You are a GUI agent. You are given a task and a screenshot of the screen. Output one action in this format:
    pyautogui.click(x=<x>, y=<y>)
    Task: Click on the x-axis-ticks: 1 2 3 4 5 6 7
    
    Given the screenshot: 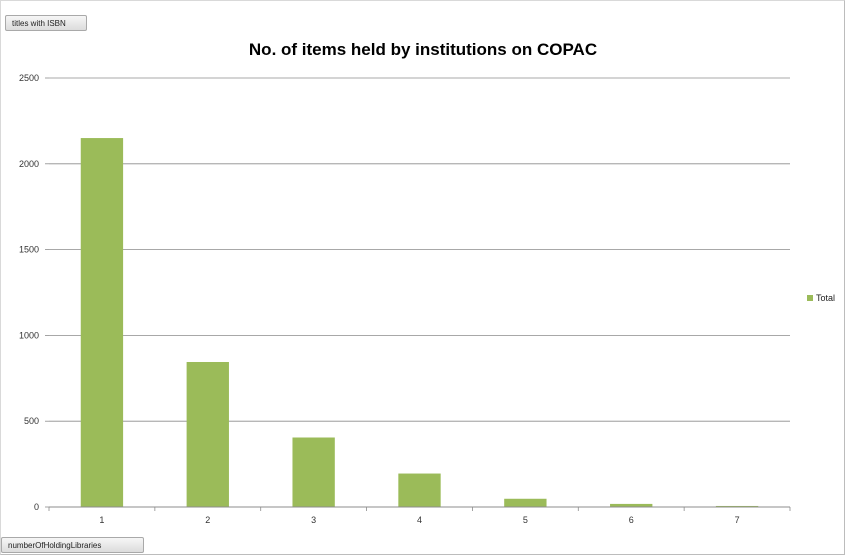 What is the action you would take?
    pyautogui.click(x=419, y=520)
    